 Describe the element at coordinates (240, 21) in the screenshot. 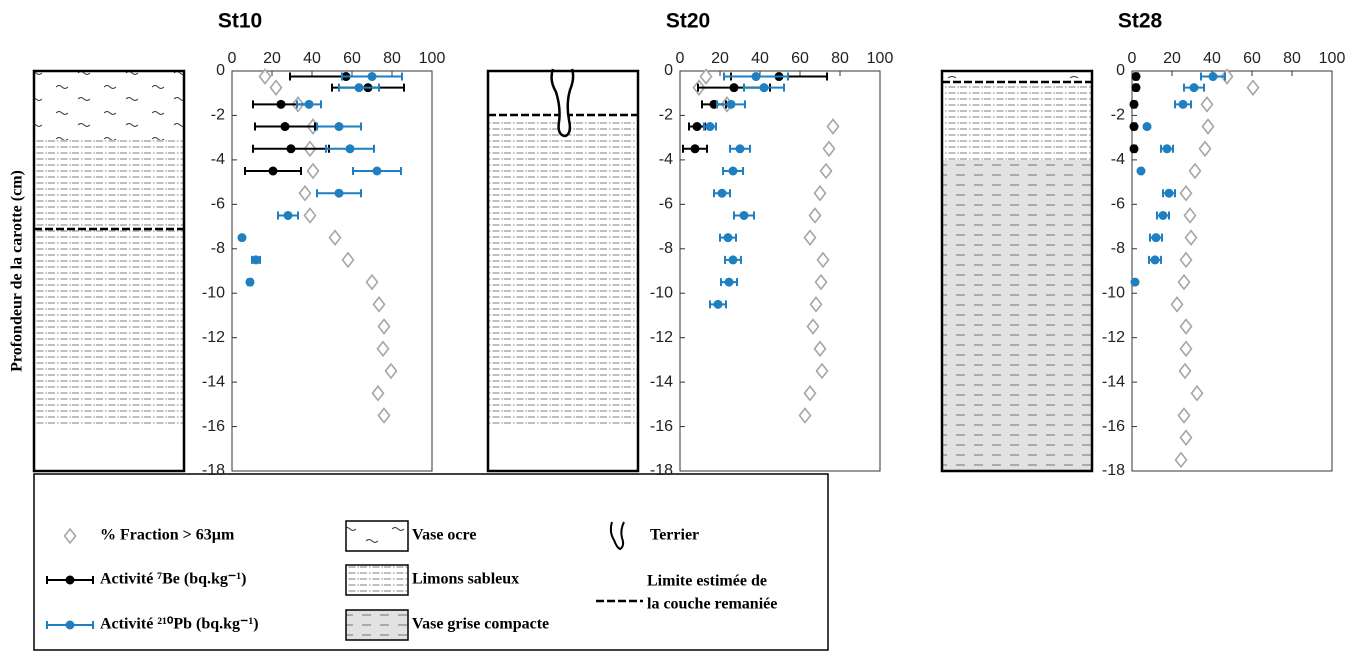

I see `chart-title: St10` at that location.